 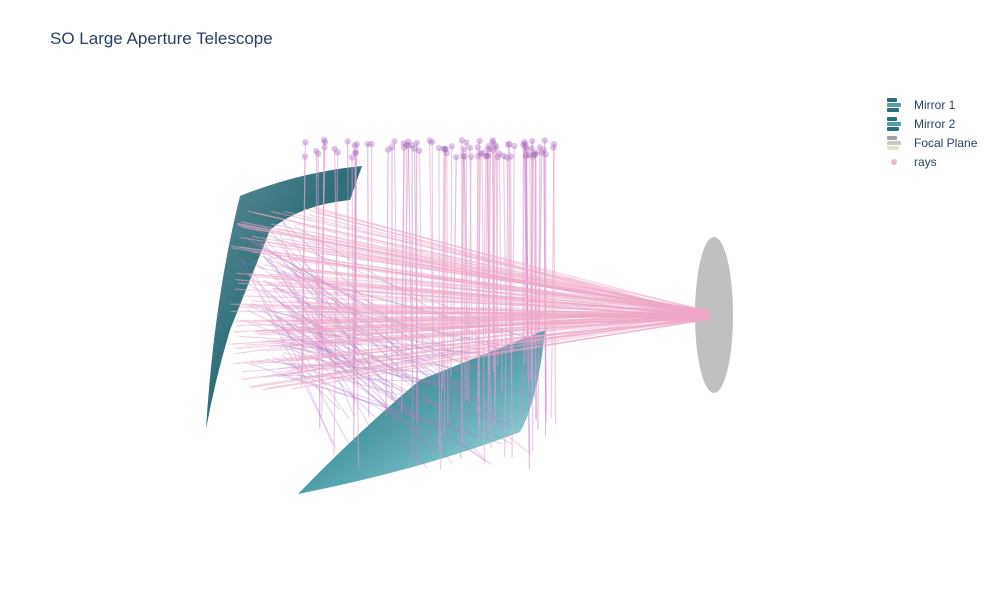 I want to click on rays-swatch-icon, so click(x=894, y=162).